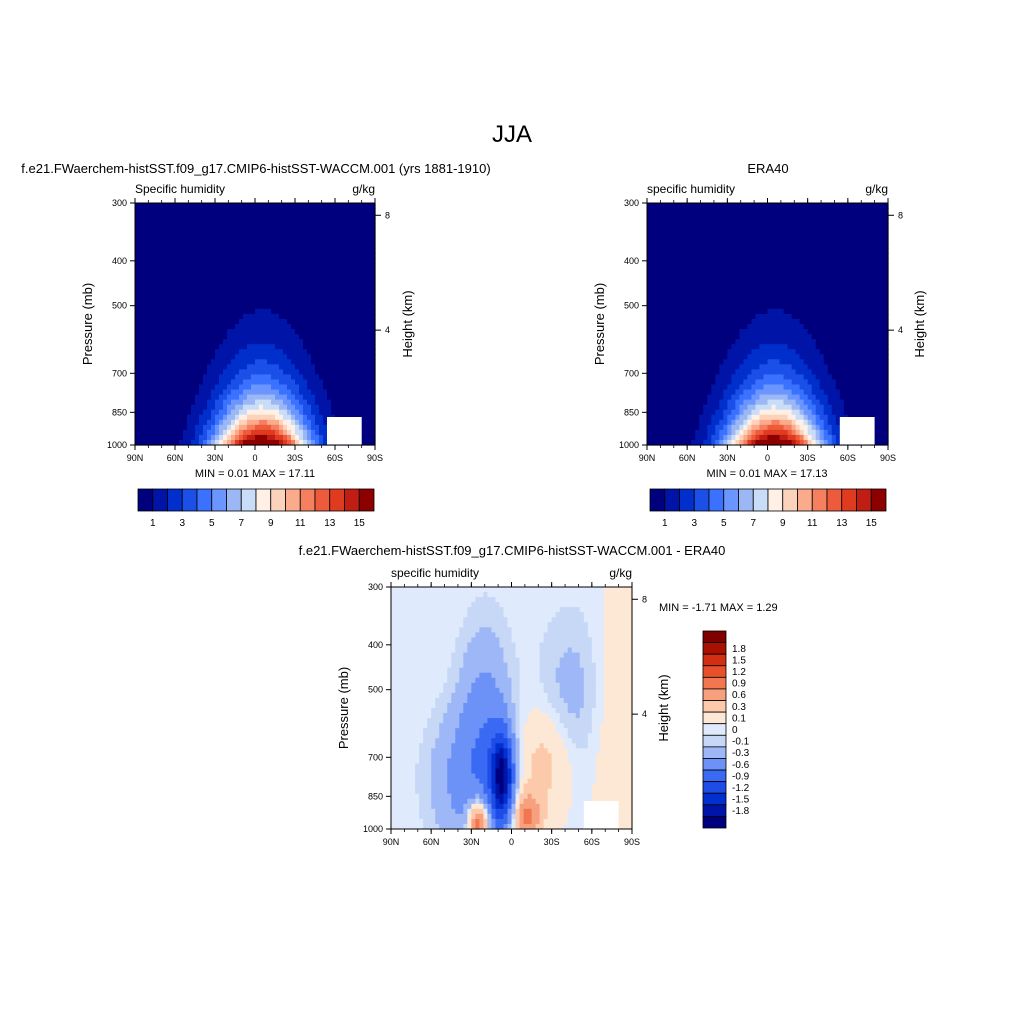 Image resolution: width=1024 pixels, height=1024 pixels. I want to click on model-y-tick-label: 500, so click(119, 306).